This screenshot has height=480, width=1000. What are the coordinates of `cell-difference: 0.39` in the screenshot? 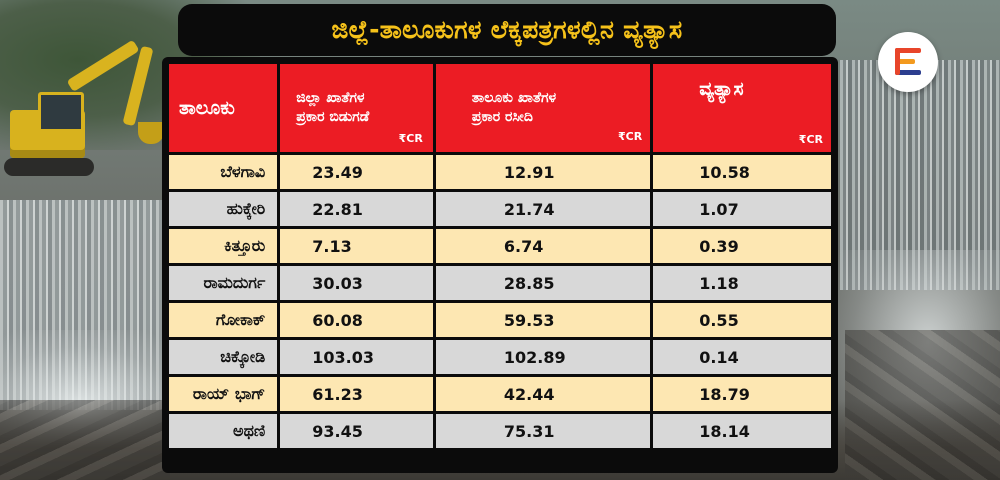 It's located at (742, 246).